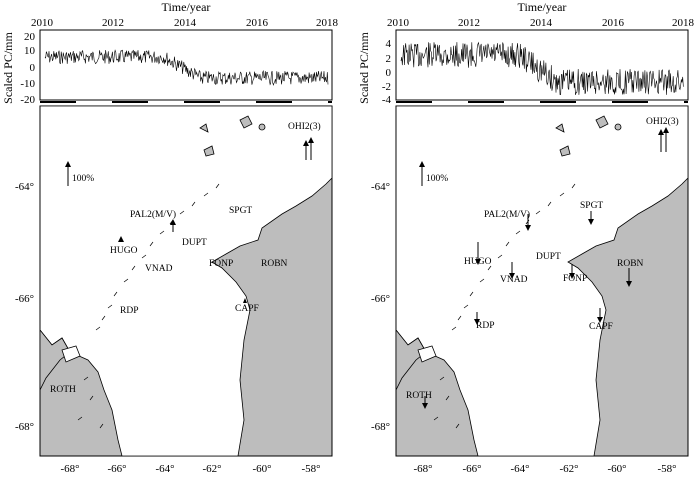  I want to click on left-lon-tick-1: -66°, so click(116, 469).